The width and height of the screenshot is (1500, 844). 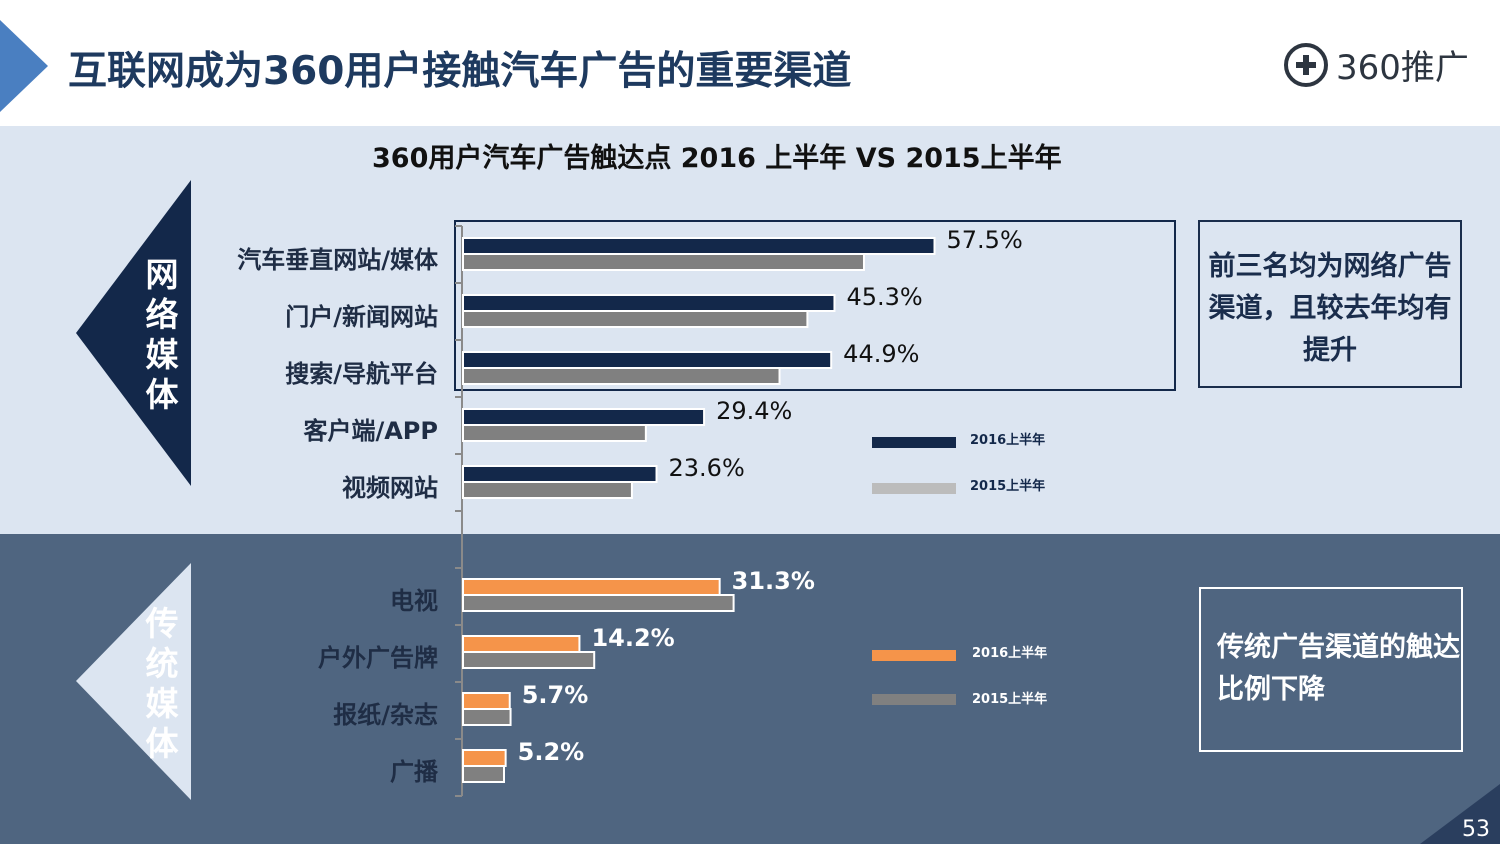 I want to click on slide-header: 互联网成为360用户接触汽车广告的重要渠道 360推广, so click(x=750, y=63).